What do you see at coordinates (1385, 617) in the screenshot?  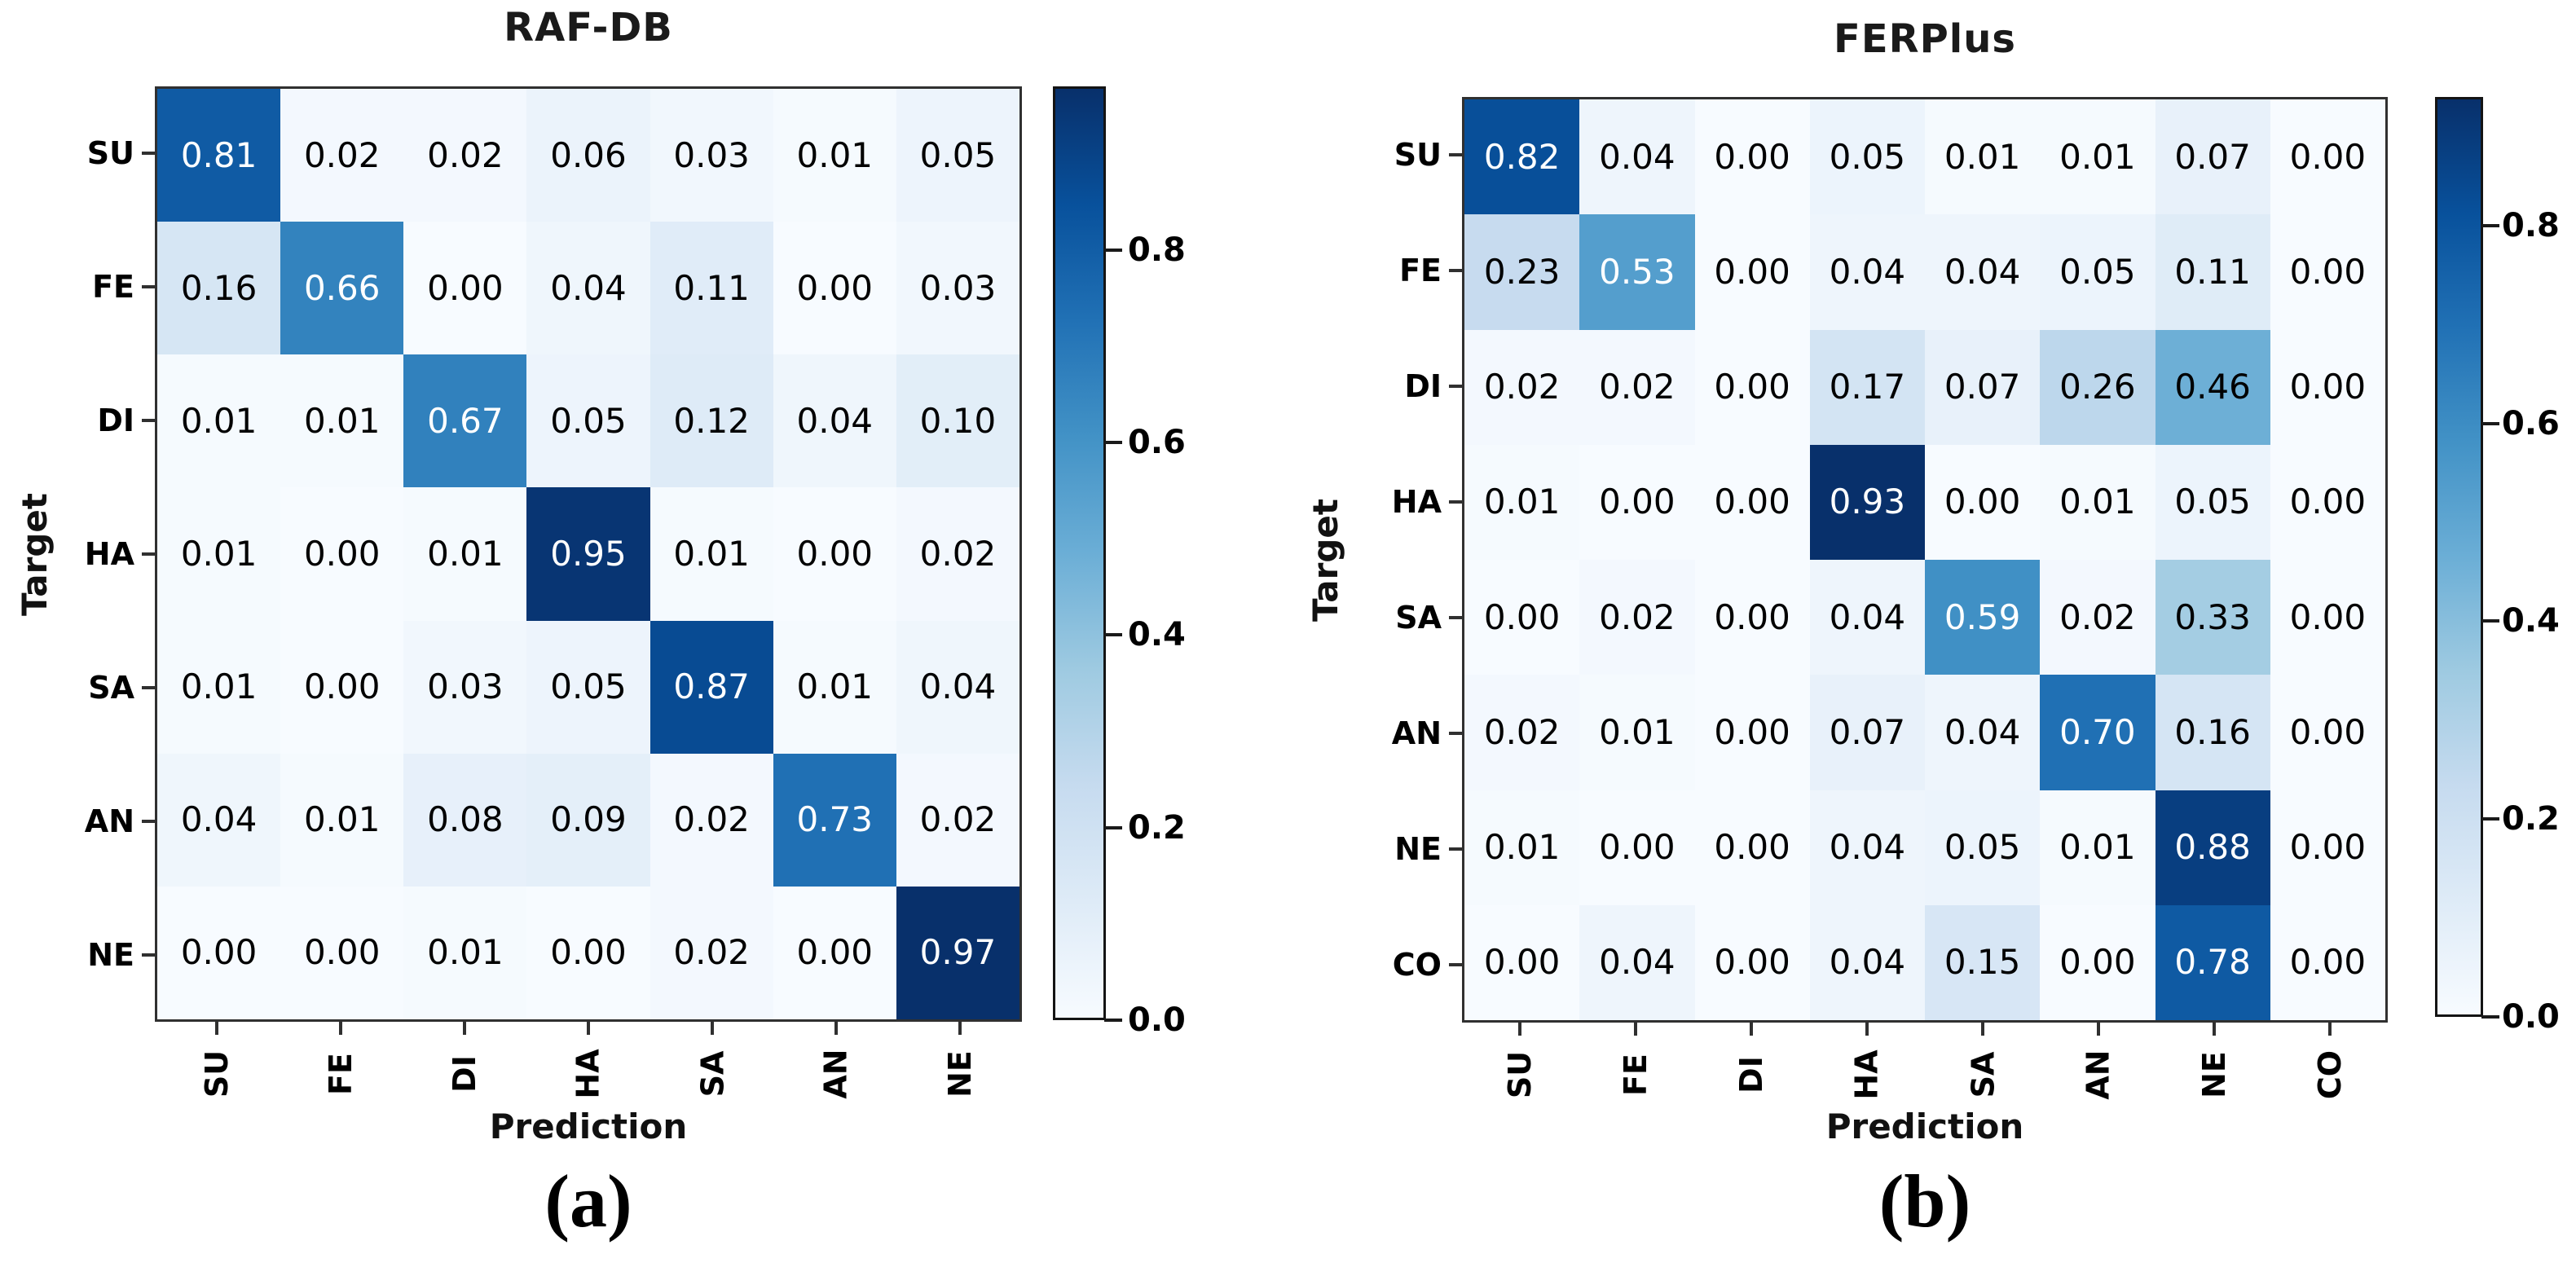 I see `y-tick: SA` at bounding box center [1385, 617].